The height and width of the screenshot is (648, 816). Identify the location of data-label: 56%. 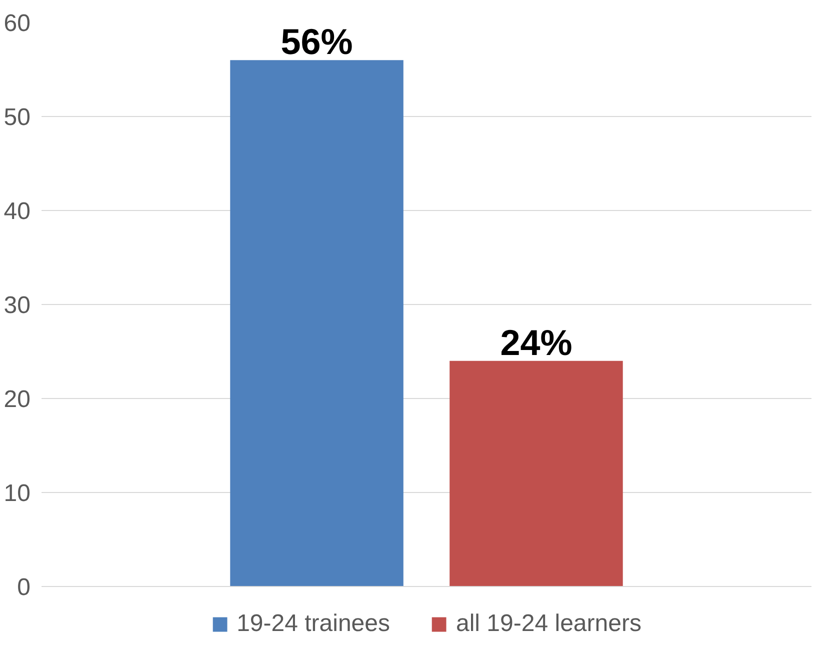
(316, 41).